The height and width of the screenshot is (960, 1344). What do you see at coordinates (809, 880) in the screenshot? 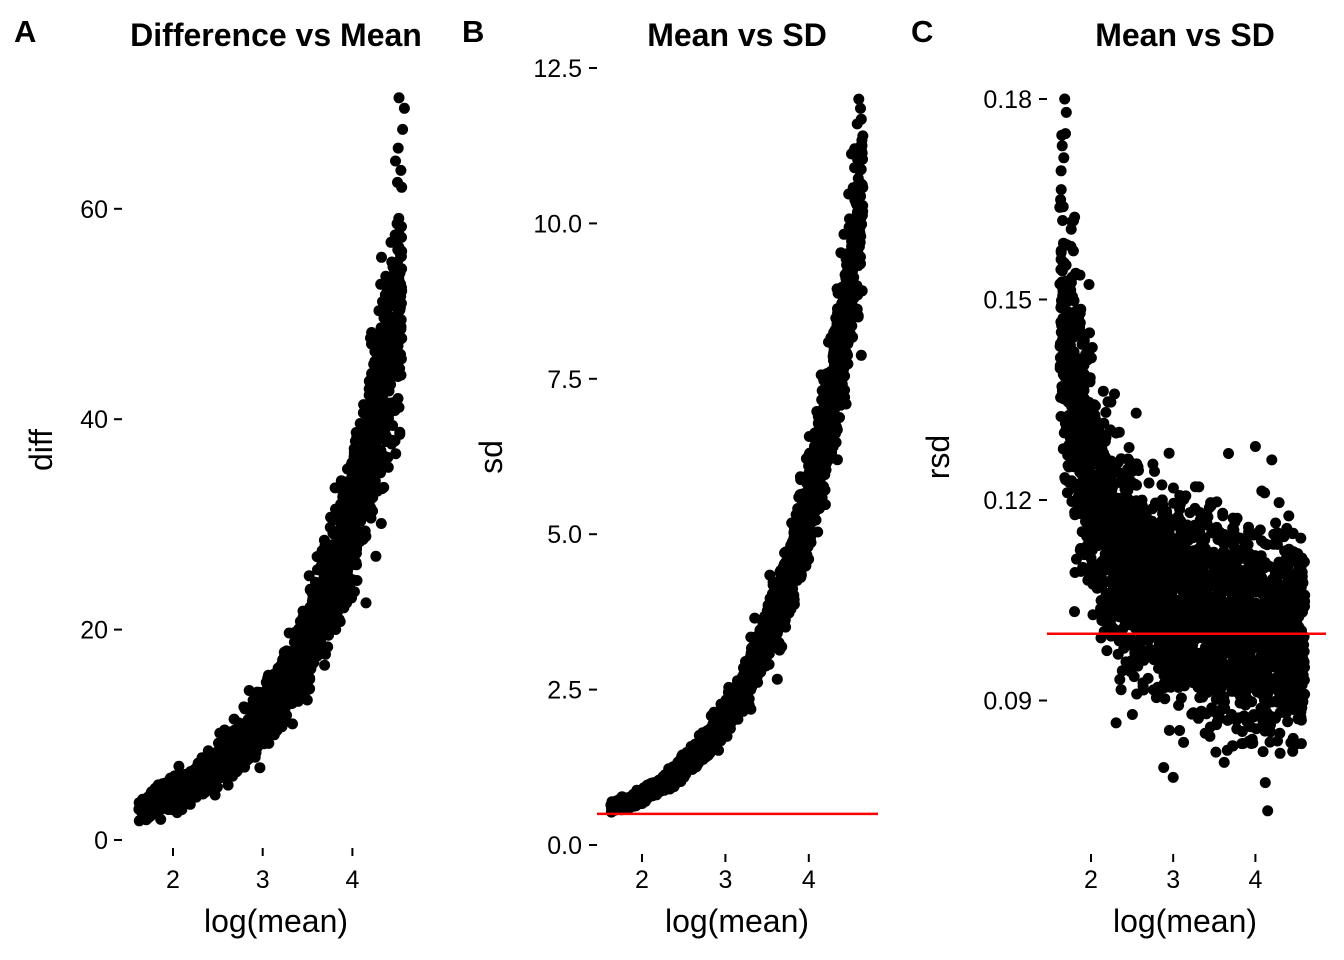
I see `panel-b-xtick-label: 4` at bounding box center [809, 880].